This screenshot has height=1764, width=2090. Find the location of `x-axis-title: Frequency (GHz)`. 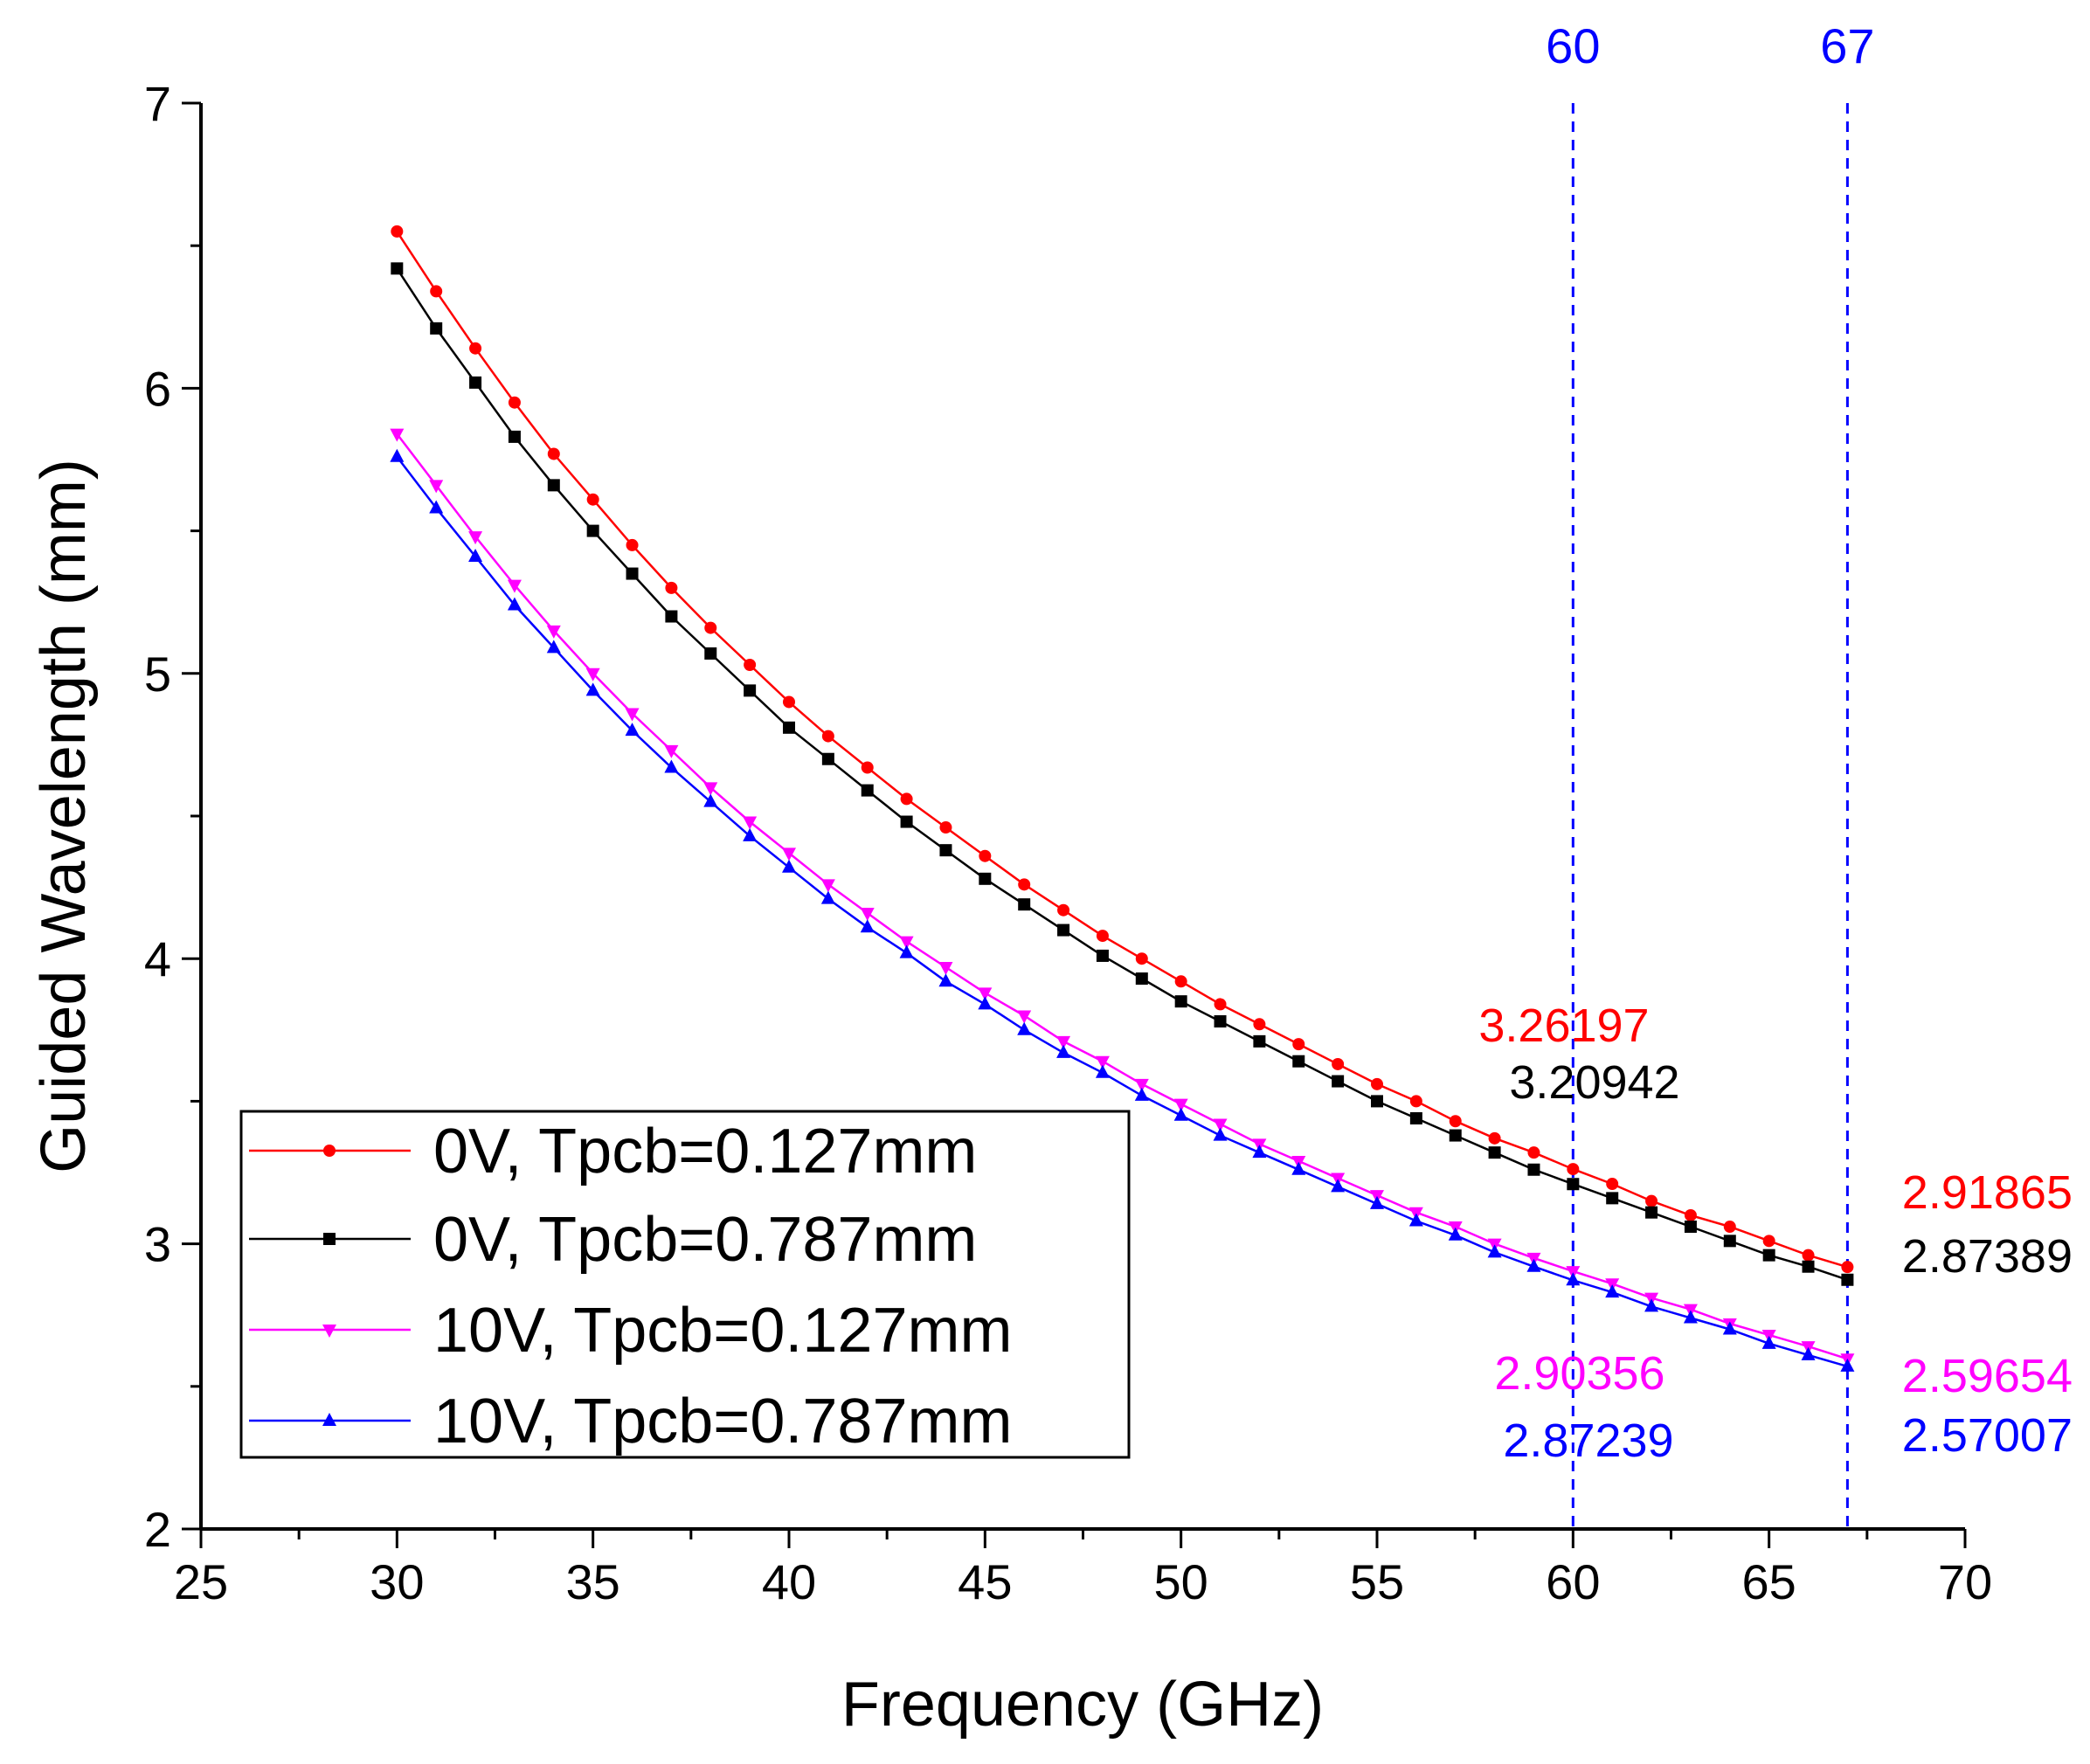

x-axis-title: Frequency (GHz) is located at coordinates (1082, 1705).